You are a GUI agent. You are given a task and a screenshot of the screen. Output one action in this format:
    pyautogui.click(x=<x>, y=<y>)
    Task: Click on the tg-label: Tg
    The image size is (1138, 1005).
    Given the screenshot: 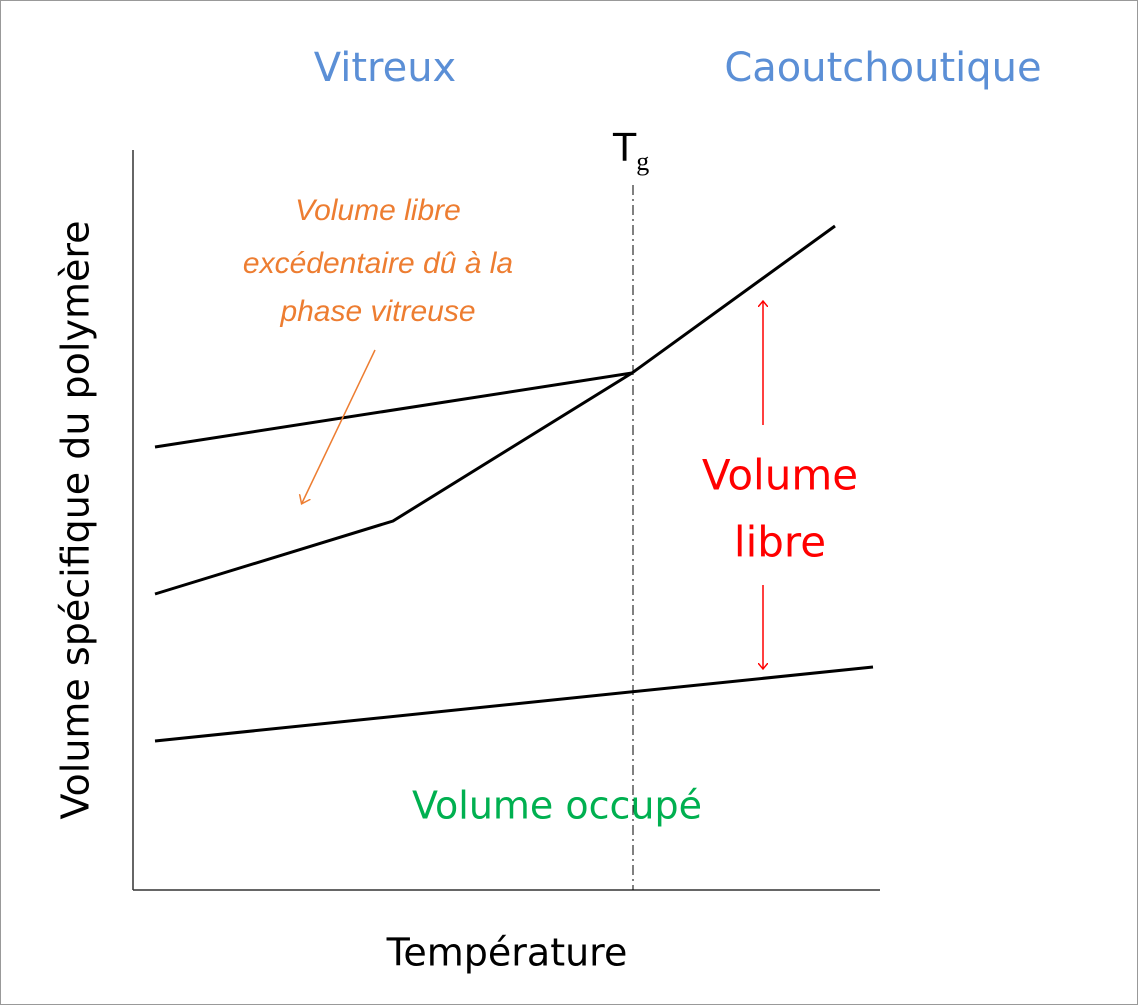 What is the action you would take?
    pyautogui.click(x=630, y=151)
    